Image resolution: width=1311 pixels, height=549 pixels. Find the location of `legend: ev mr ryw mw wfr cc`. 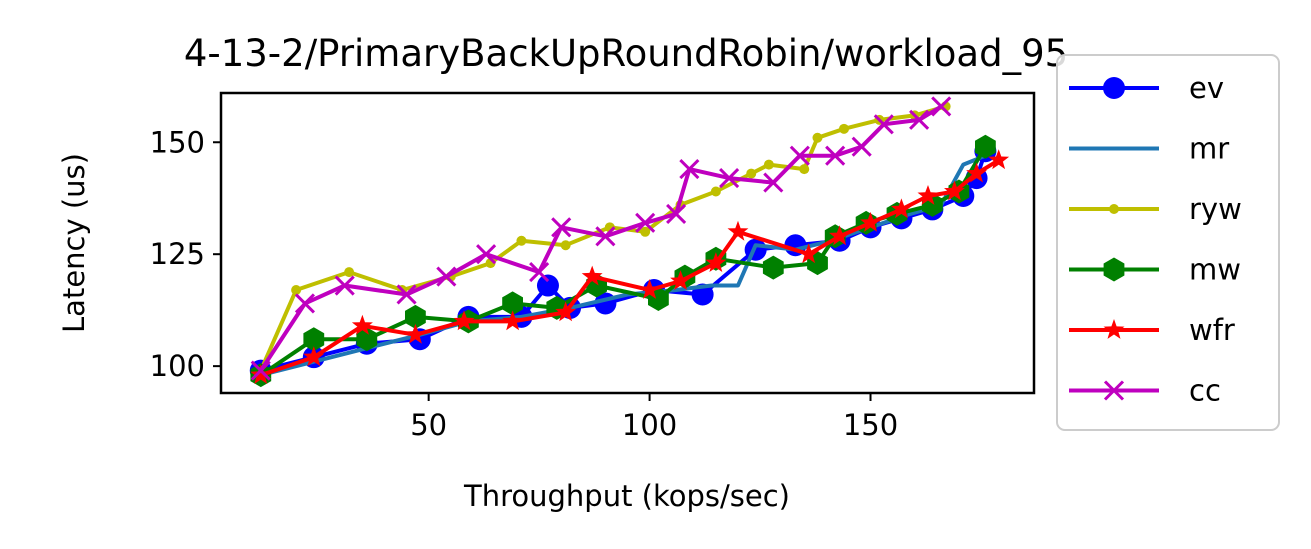

legend: ev mr ryw mw wfr cc is located at coordinates (1168, 242).